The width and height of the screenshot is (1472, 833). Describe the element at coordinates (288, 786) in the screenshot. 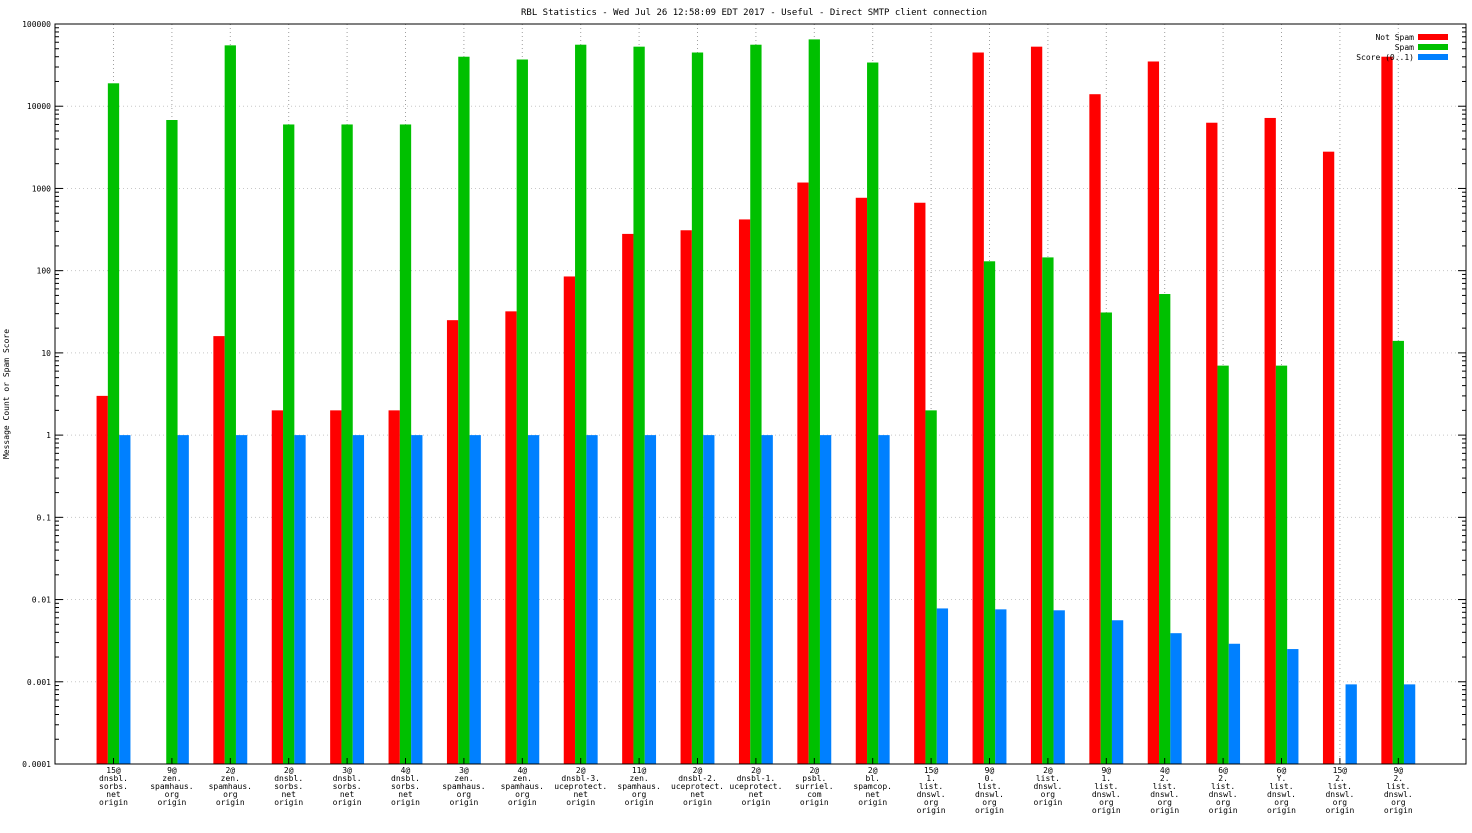

I see `x-tick-label: 2@ dnsbl. sorbs. net origin` at that location.